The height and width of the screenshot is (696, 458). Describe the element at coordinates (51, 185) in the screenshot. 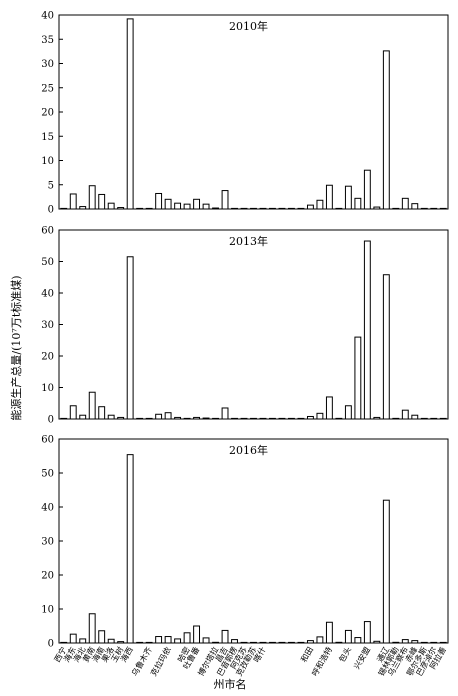

I see `y-tick-label: 5` at that location.